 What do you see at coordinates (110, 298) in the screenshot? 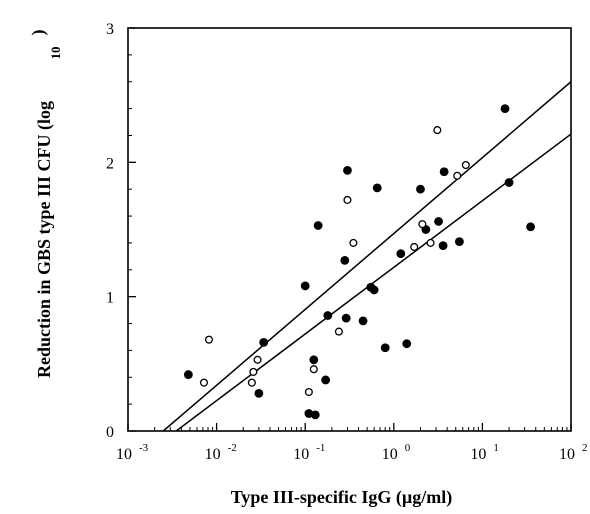
I see `y-tick-label: 1` at bounding box center [110, 298].